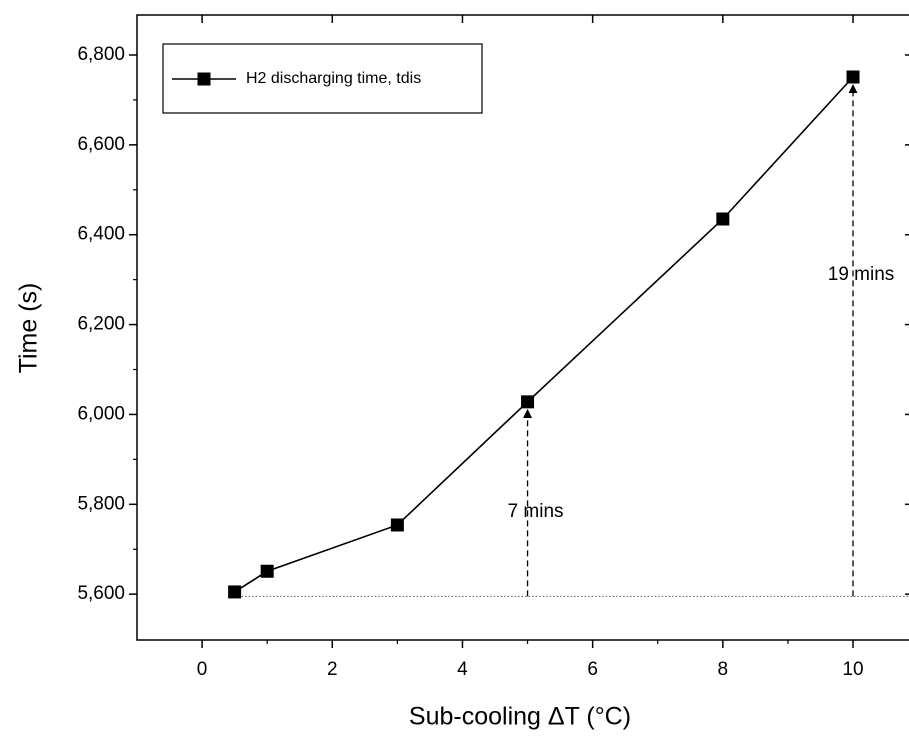 The image size is (909, 744). I want to click on x-tick-label: 8, so click(723, 669).